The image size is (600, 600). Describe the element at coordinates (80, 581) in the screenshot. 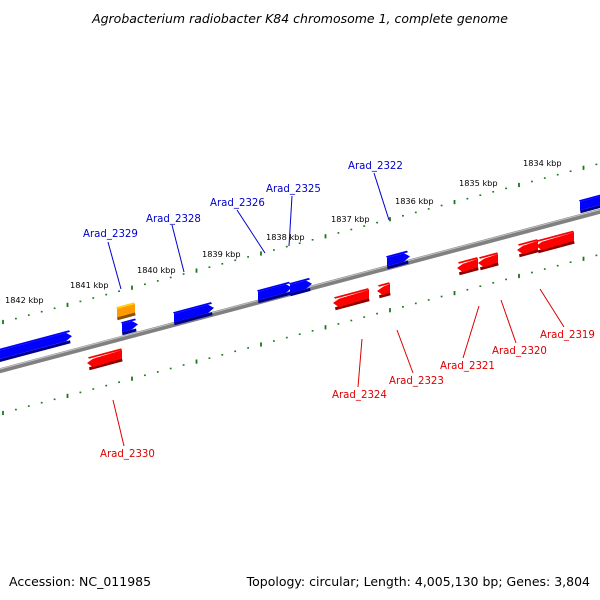

I see `accession-text: Accession: NC_011985` at that location.